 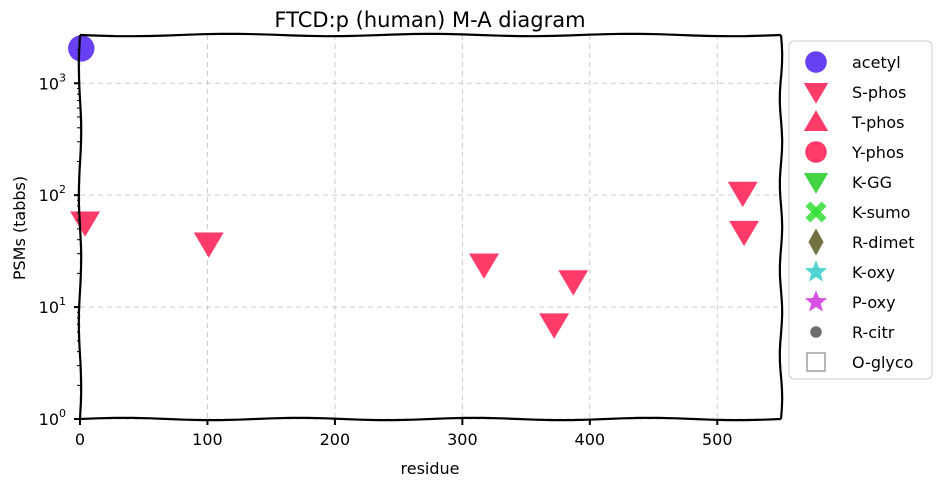 What do you see at coordinates (52, 82) in the screenshot?
I see `y-tick-label: 10³` at bounding box center [52, 82].